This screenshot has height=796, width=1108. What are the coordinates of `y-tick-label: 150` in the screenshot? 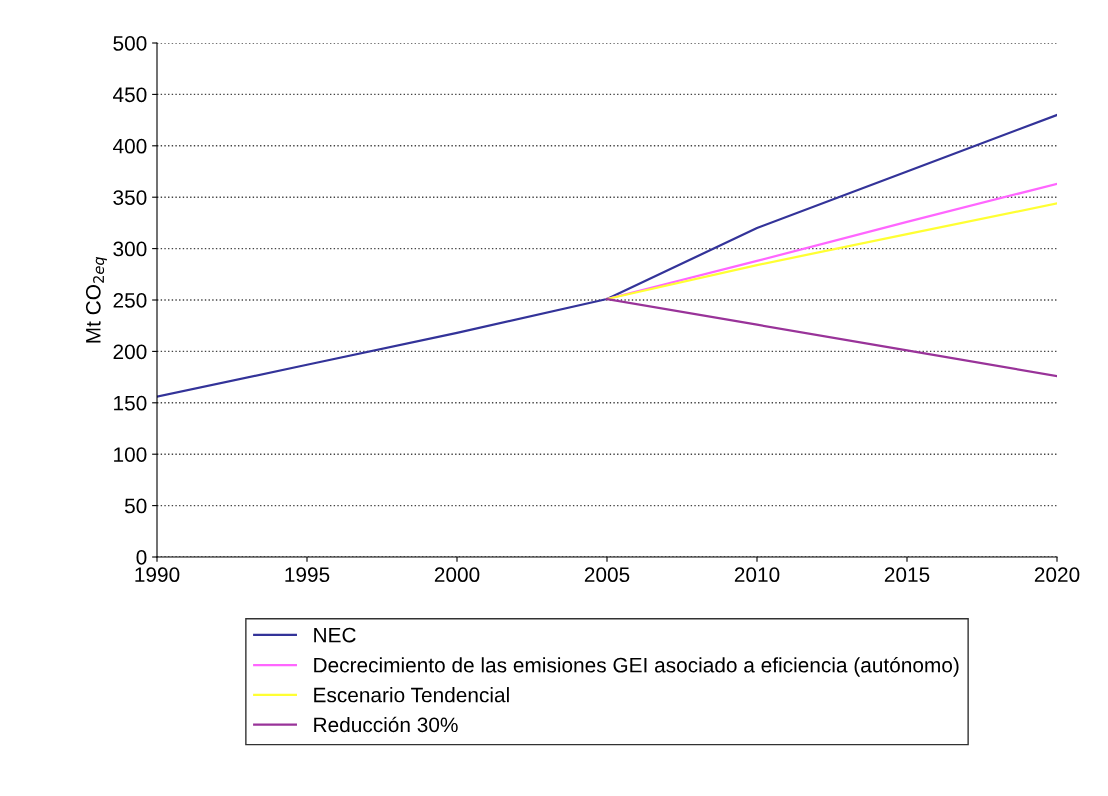 It's located at (130, 403).